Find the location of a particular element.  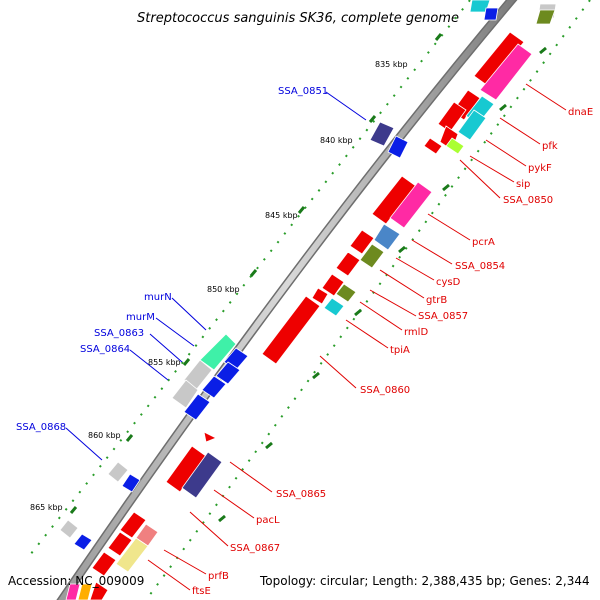

label-SSA_0851: SSA_0851 is located at coordinates (303, 91).